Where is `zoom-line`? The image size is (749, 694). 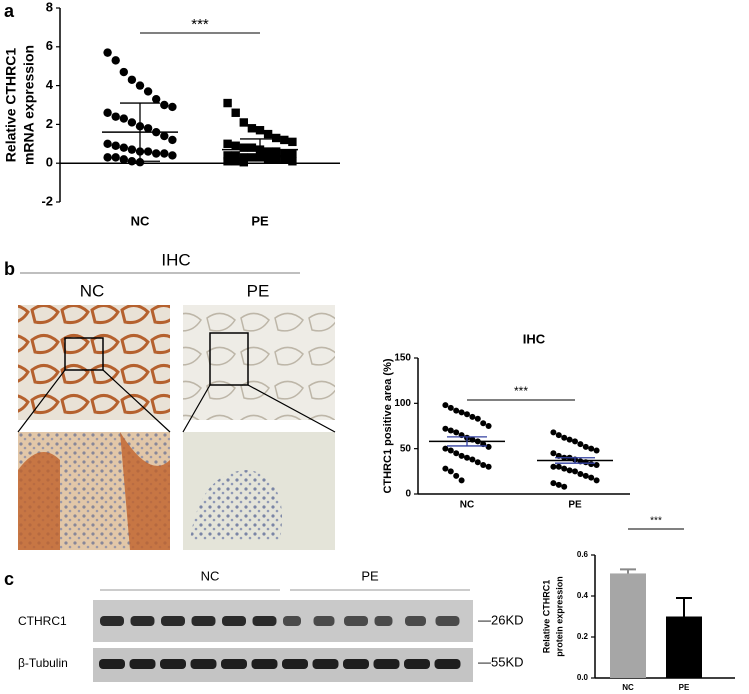
zoom-line is located at coordinates (176, 401).